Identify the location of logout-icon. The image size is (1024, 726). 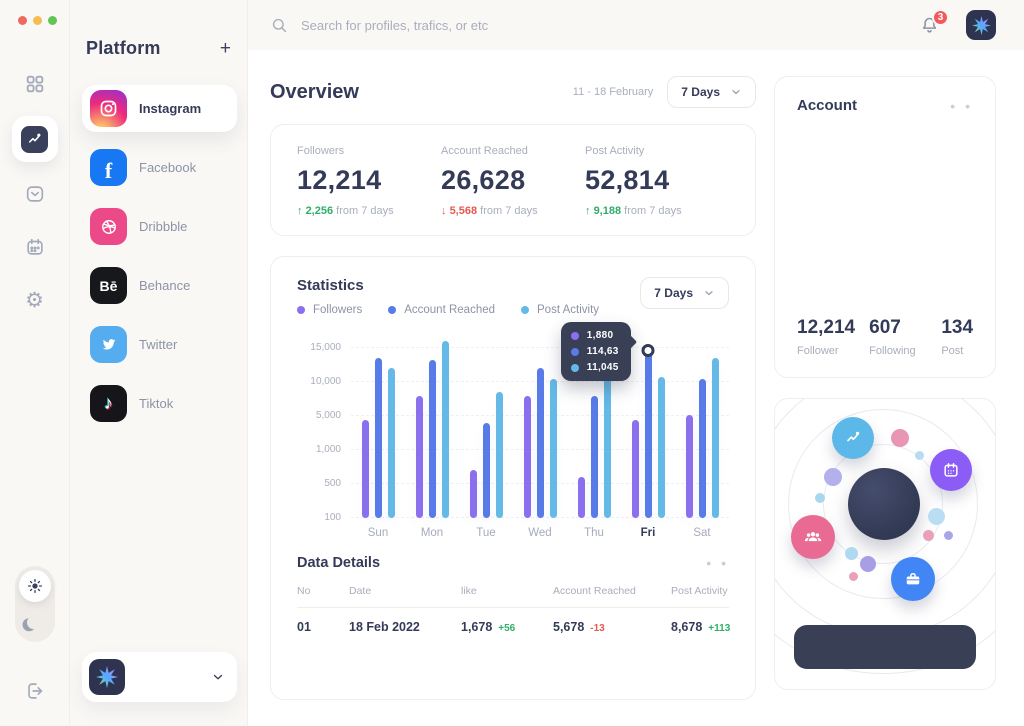
(35, 691).